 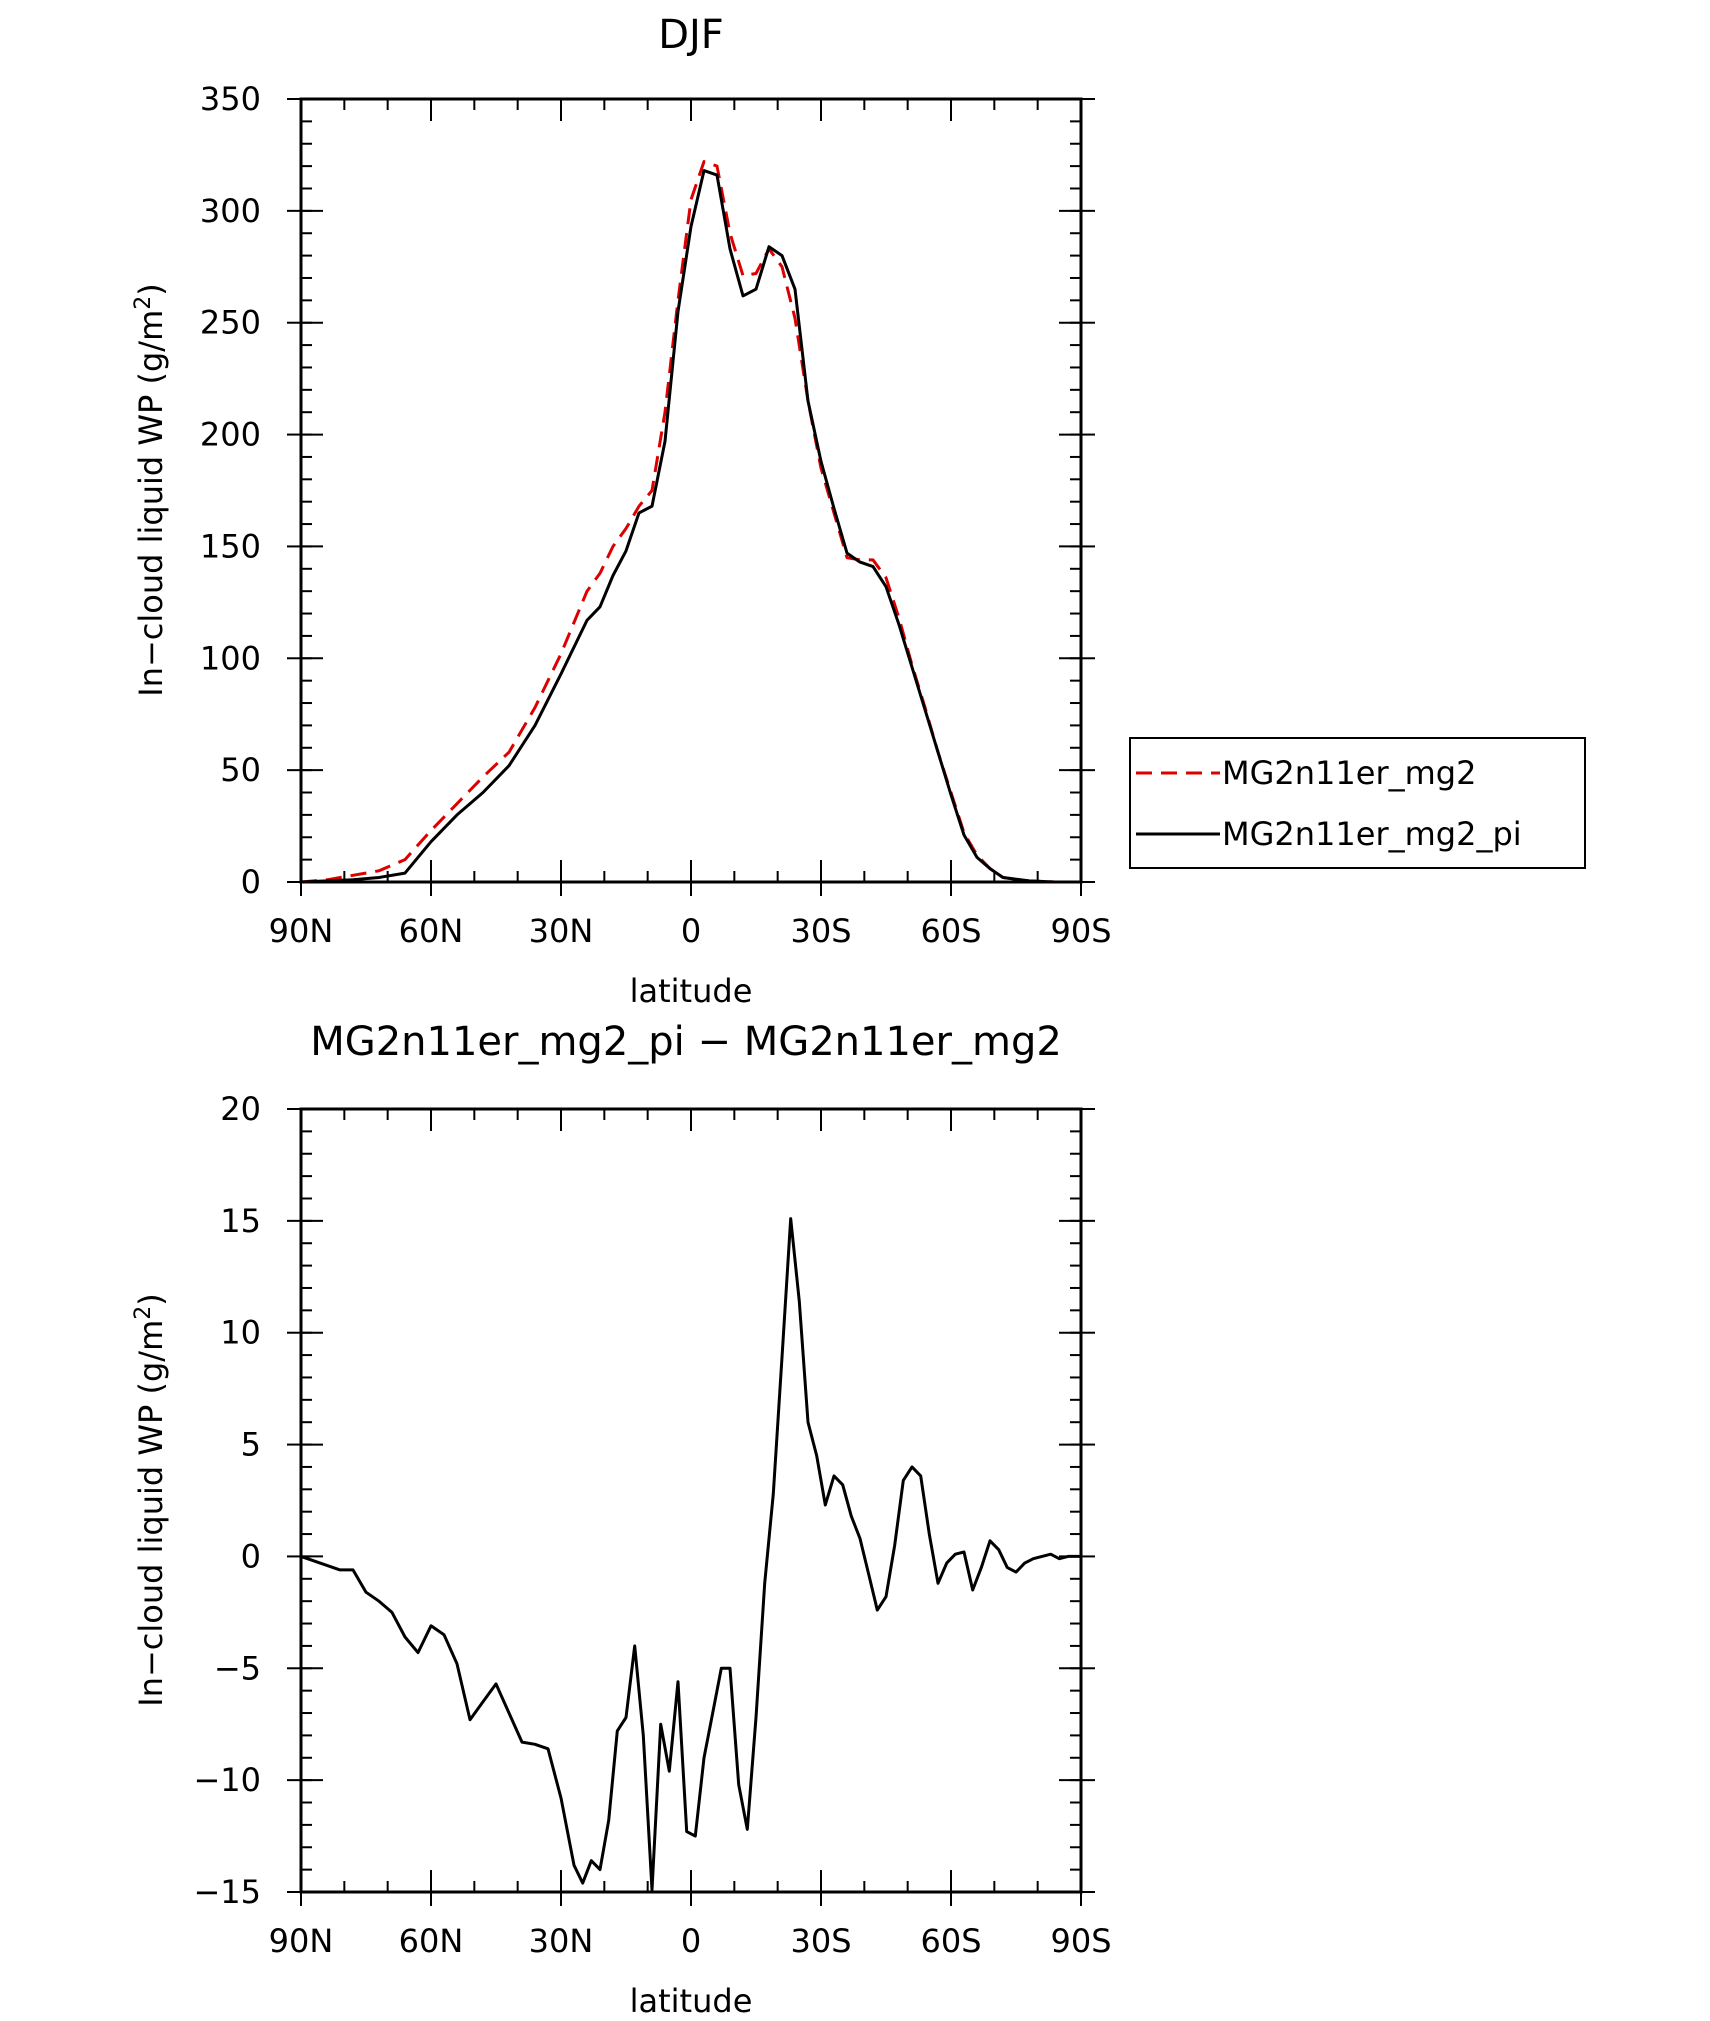 What do you see at coordinates (691, 931) in the screenshot?
I see `top-x-tick-label: 0` at bounding box center [691, 931].